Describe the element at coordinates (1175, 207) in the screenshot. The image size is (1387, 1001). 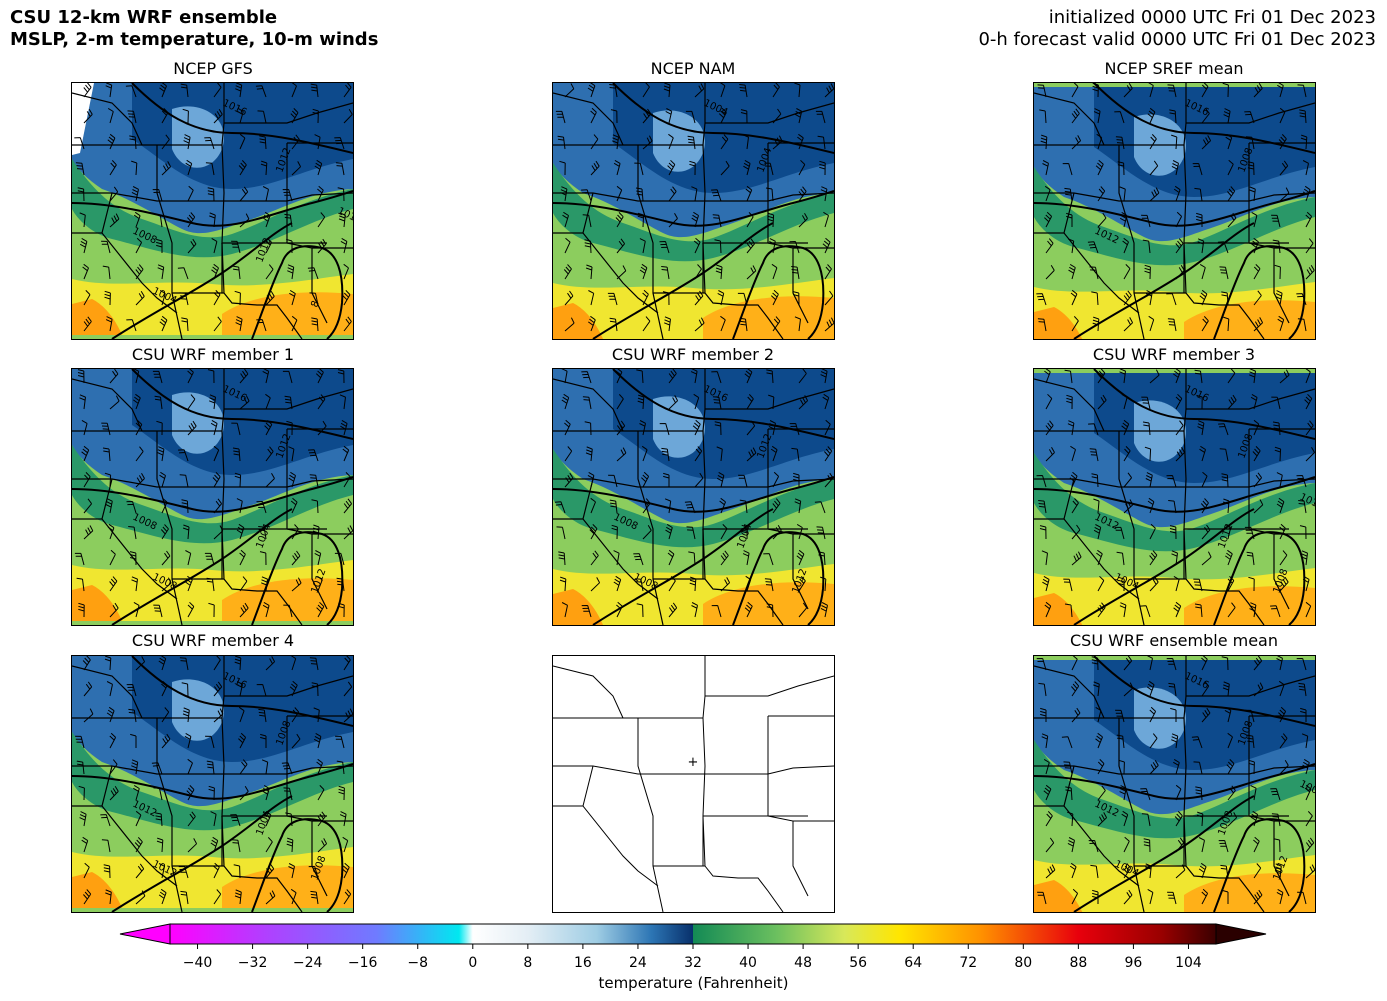
I see `wind-barbs` at that location.